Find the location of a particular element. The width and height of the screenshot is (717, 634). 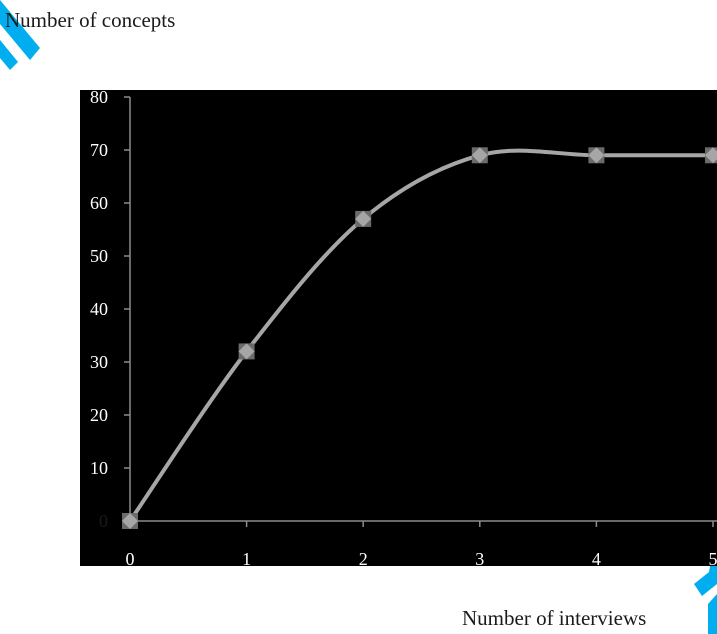

x-tick-label: 4 is located at coordinates (596, 559).